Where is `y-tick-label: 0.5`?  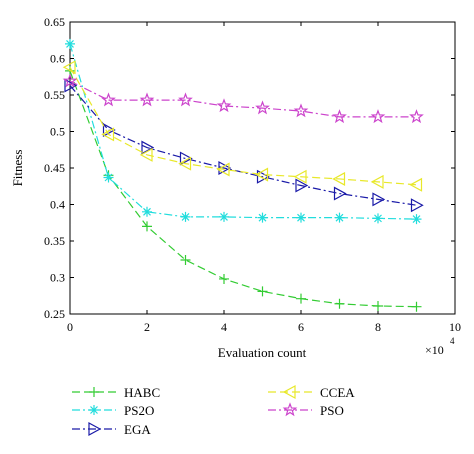 y-tick-label: 0.5 is located at coordinates (57, 132).